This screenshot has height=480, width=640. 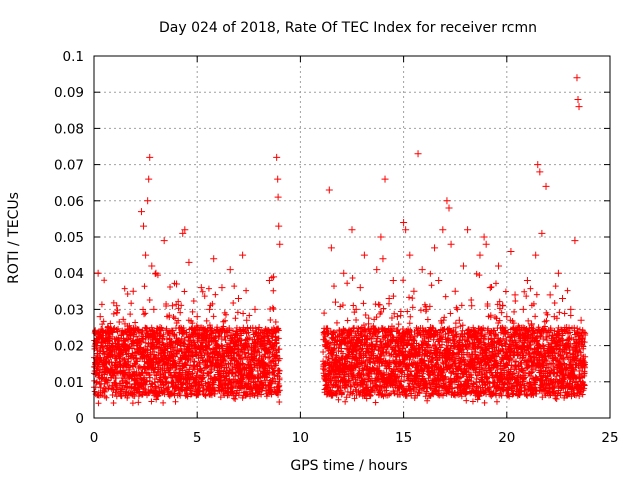 I want to click on y-tick-label: 0.06, so click(x=69, y=202).